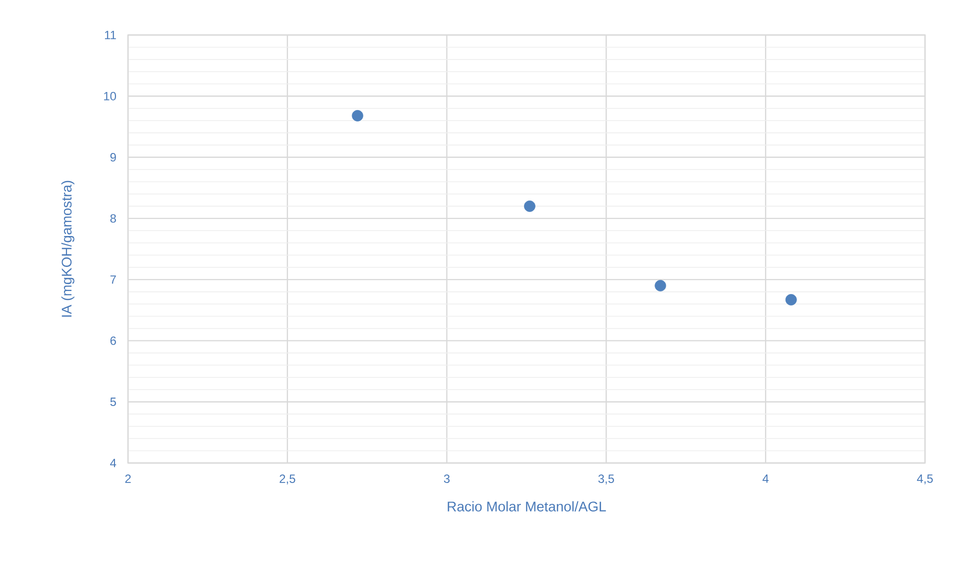 The image size is (957, 578). I want to click on x-tick-label: 4, so click(765, 478).